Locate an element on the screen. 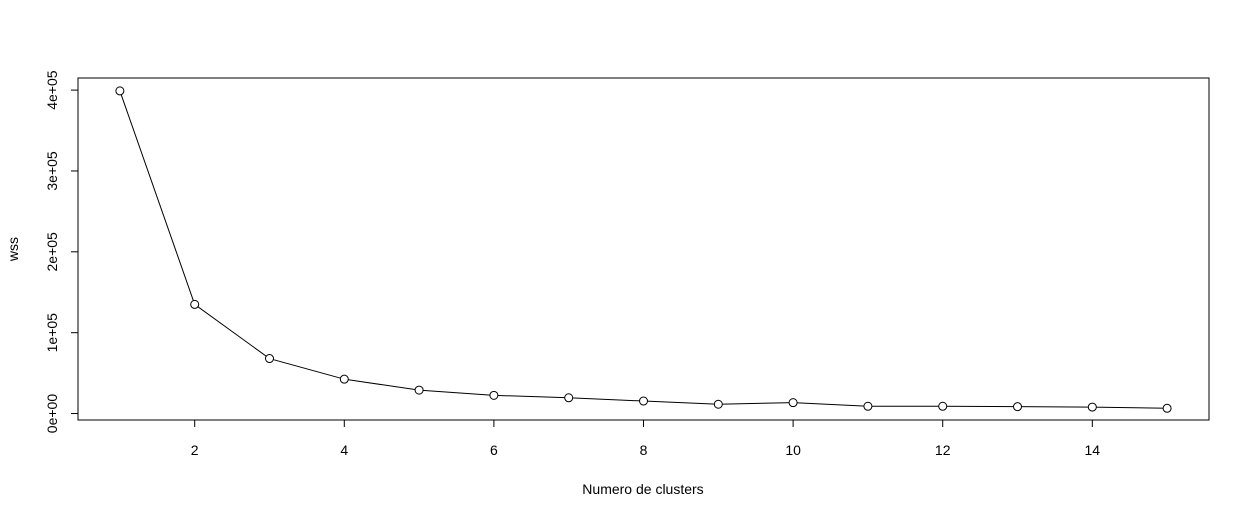 This screenshot has height=519, width=1249. y-tick-label: 0e+00 is located at coordinates (52, 414).